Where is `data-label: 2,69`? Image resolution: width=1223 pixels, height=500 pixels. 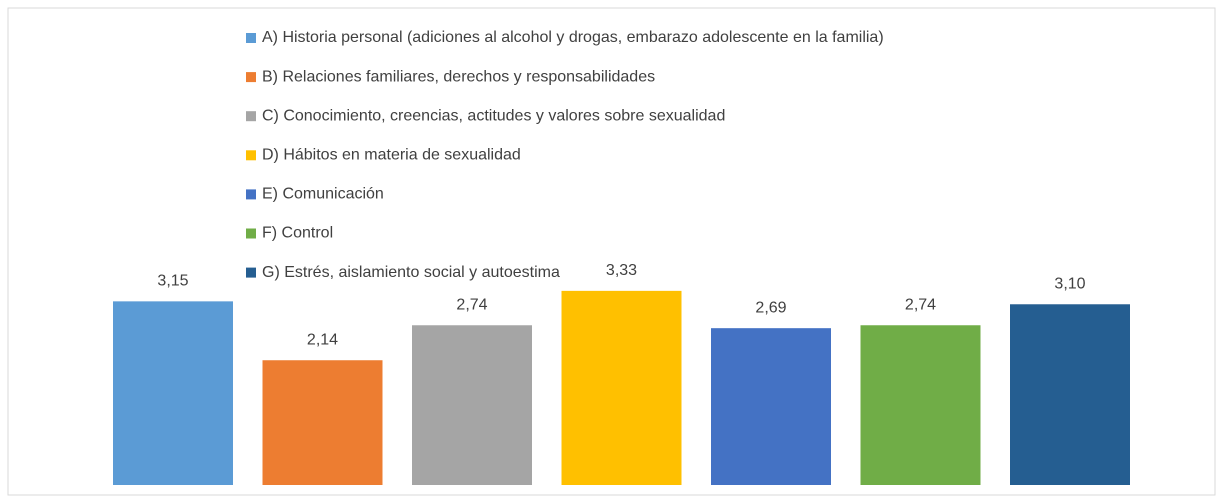 data-label: 2,69 is located at coordinates (770, 307).